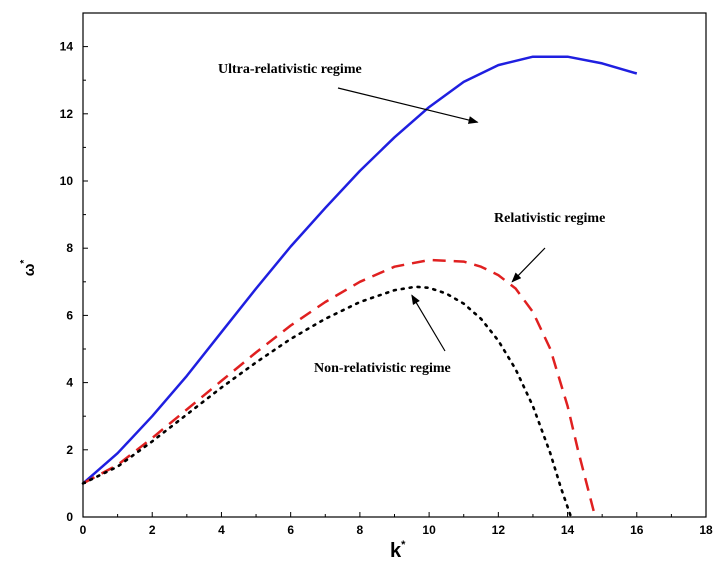 This screenshot has width=715, height=577. Describe the element at coordinates (403, 545) in the screenshot. I see `x-axis-title-superscript: *` at that location.